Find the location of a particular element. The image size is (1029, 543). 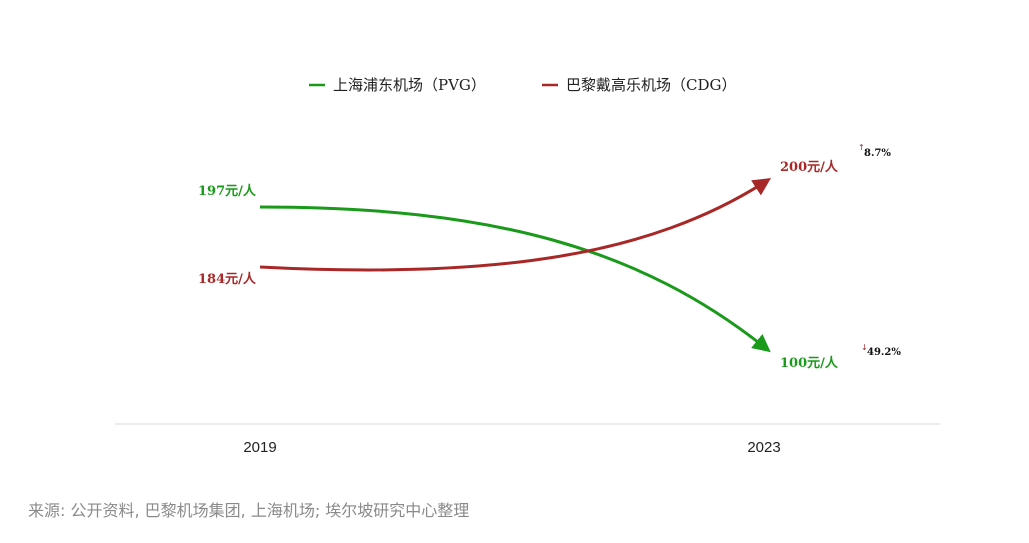

series-line-cdg is located at coordinates (515, 225).